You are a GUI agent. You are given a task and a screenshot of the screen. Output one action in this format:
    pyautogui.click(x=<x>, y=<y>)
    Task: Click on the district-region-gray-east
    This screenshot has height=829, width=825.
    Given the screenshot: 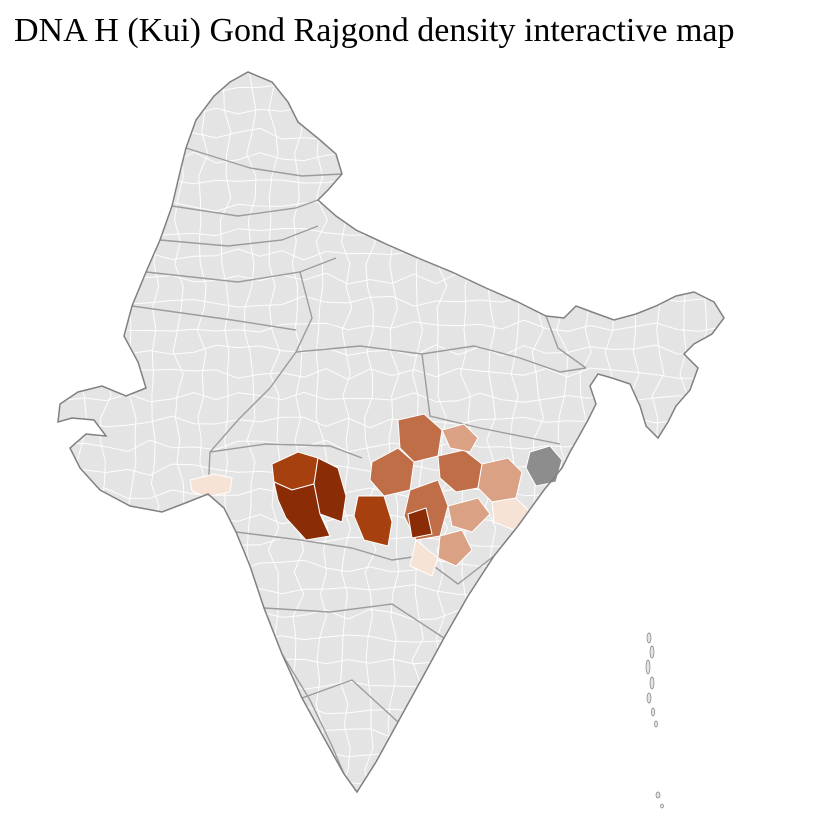 What is the action you would take?
    pyautogui.click(x=544, y=466)
    